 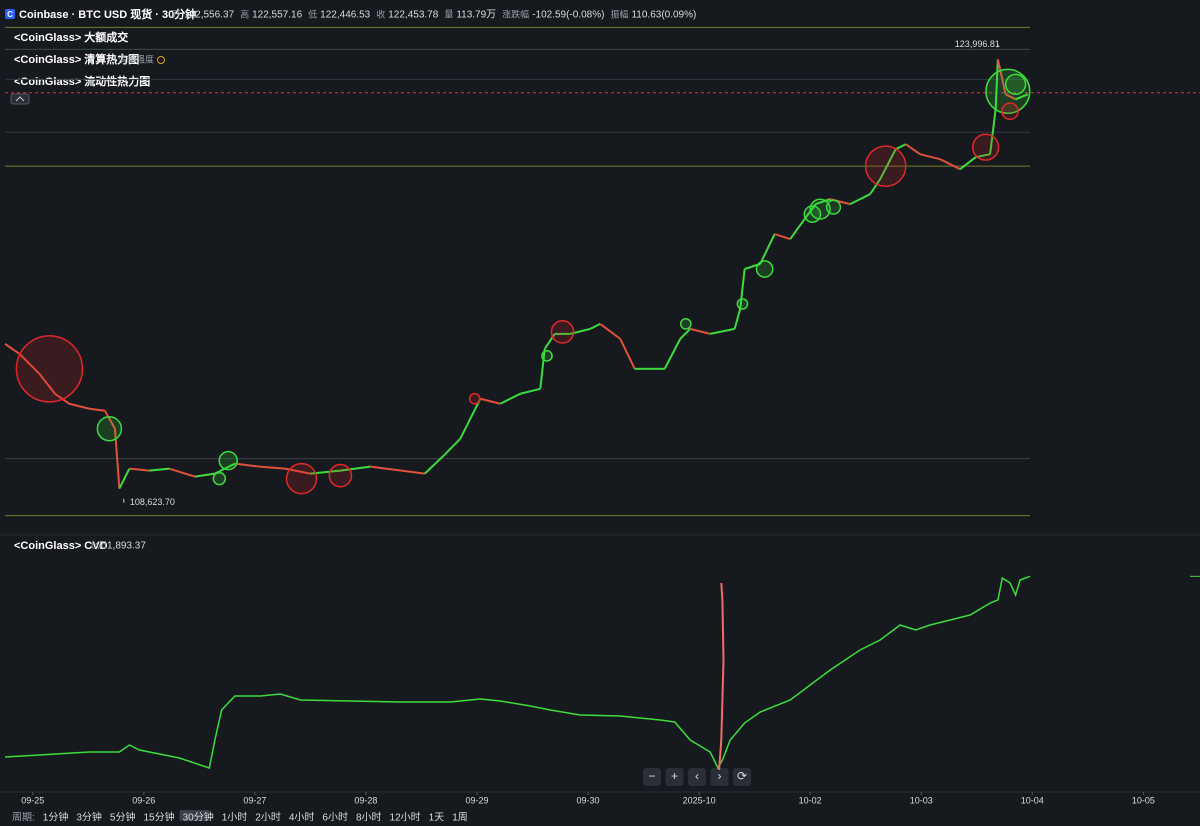 What do you see at coordinates (380, 13) in the screenshot?
I see `stat-label: 收` at bounding box center [380, 13].